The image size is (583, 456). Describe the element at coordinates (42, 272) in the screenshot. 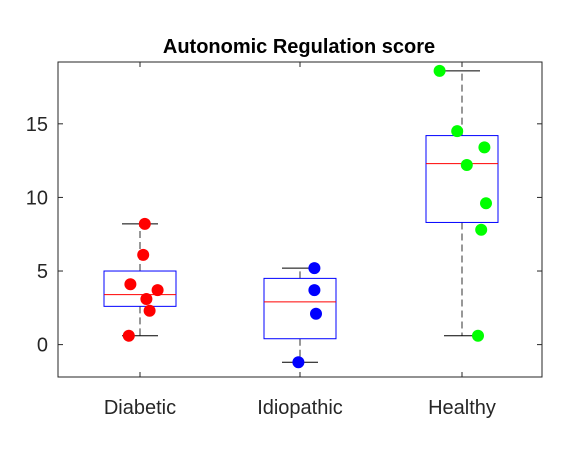

I see `y-tick-label: 5` at that location.